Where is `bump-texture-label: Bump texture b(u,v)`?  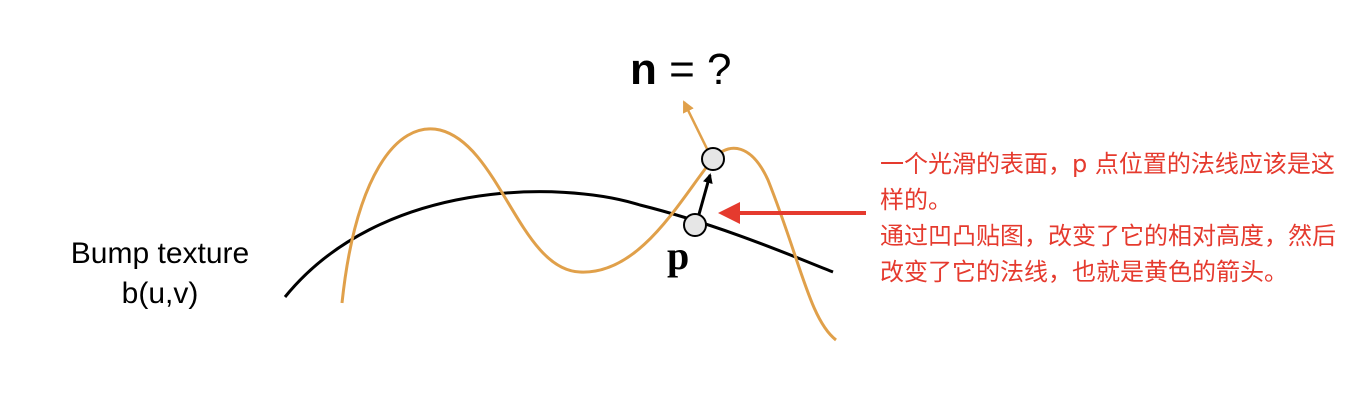
bump-texture-label: Bump texture b(u,v) is located at coordinates (160, 274).